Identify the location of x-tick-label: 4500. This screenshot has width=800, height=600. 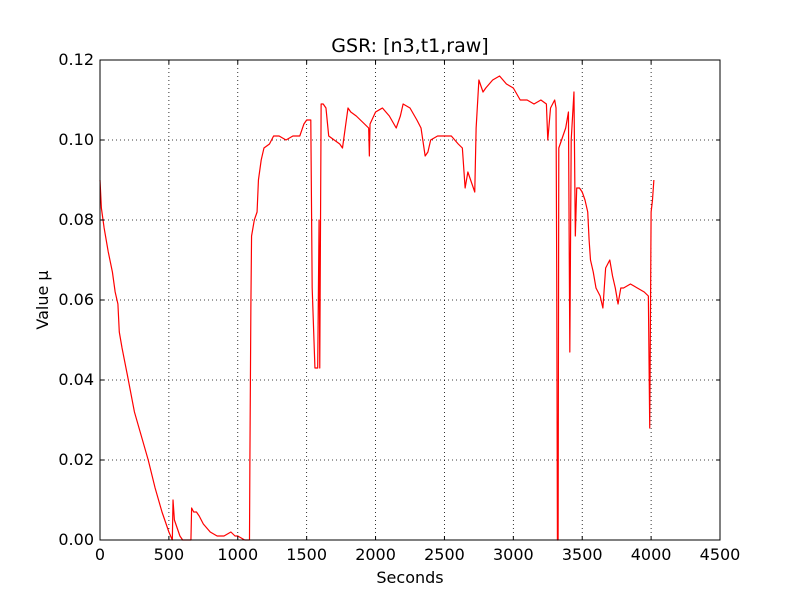
(720, 554).